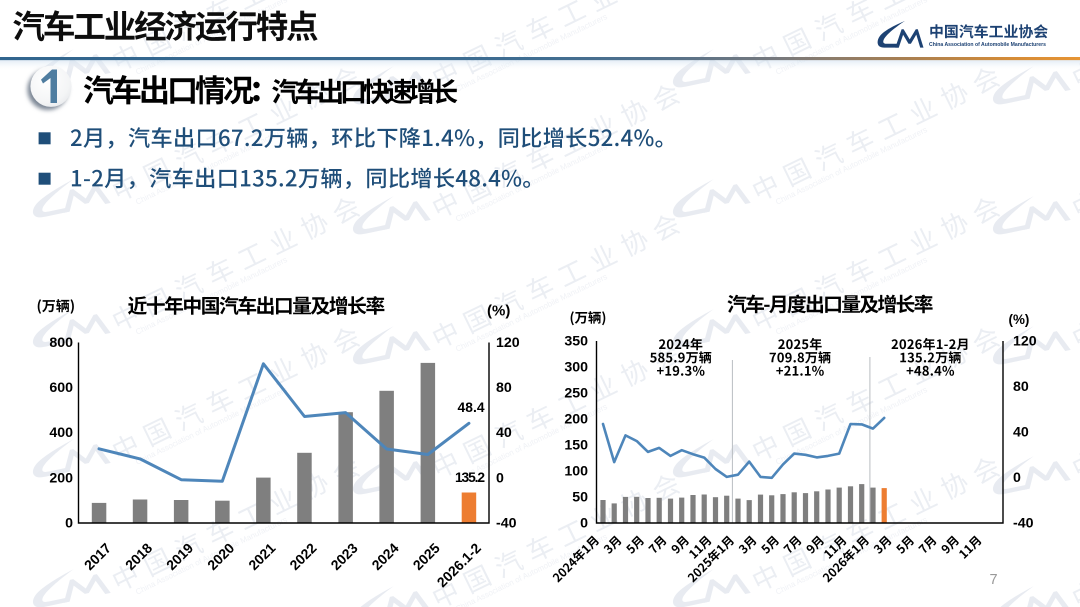 This screenshot has width=1080, height=607. Describe the element at coordinates (471, 407) in the screenshot. I see `svg-text: 48.4` at that location.